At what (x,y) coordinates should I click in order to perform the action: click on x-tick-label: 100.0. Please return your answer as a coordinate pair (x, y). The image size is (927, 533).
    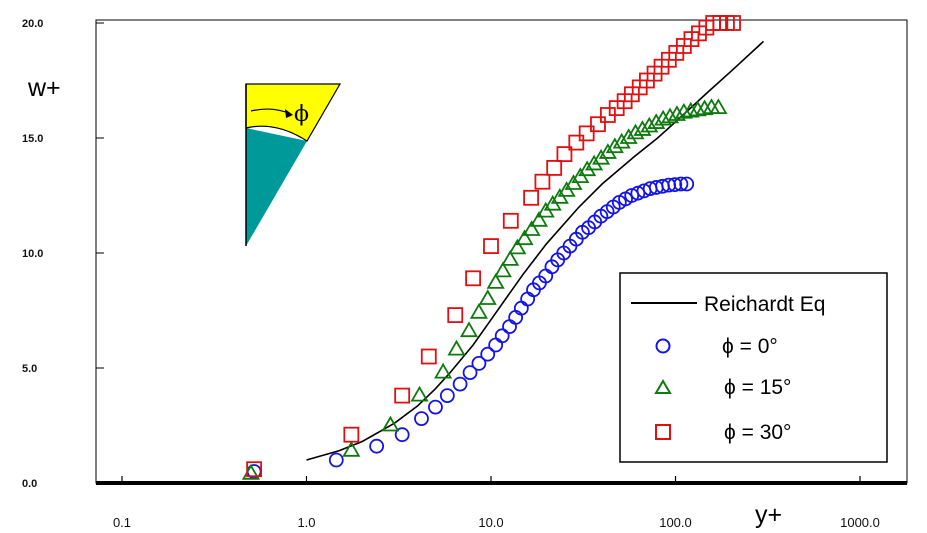
    Looking at the image, I should click on (675, 522).